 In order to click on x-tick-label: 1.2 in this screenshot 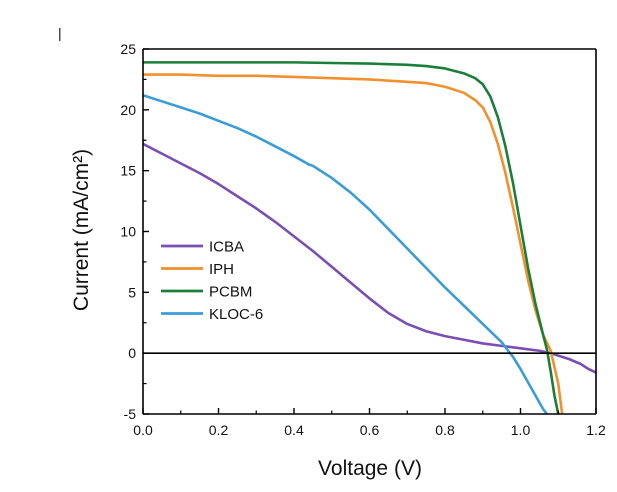, I will do `click(596, 430)`.